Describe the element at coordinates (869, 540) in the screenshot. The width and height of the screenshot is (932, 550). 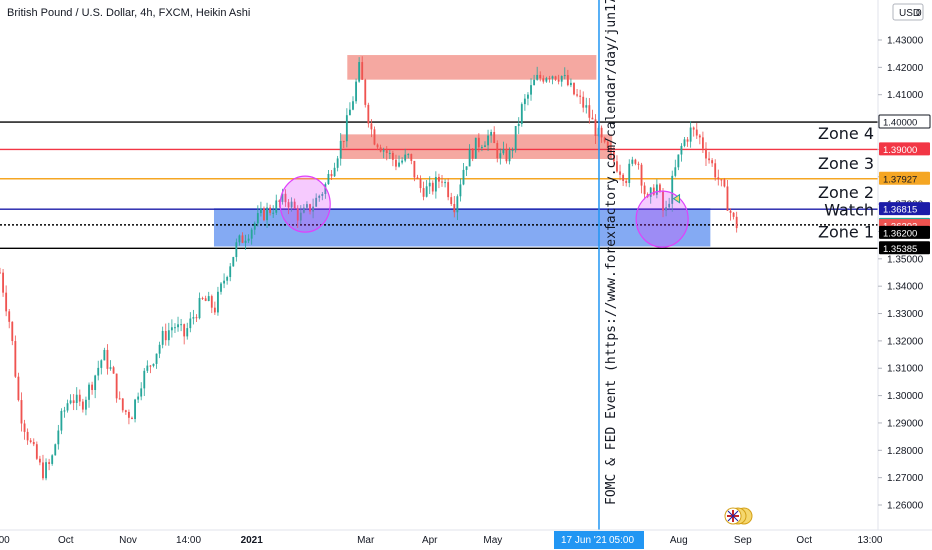
I see `x-tick-label: 13:00` at that location.